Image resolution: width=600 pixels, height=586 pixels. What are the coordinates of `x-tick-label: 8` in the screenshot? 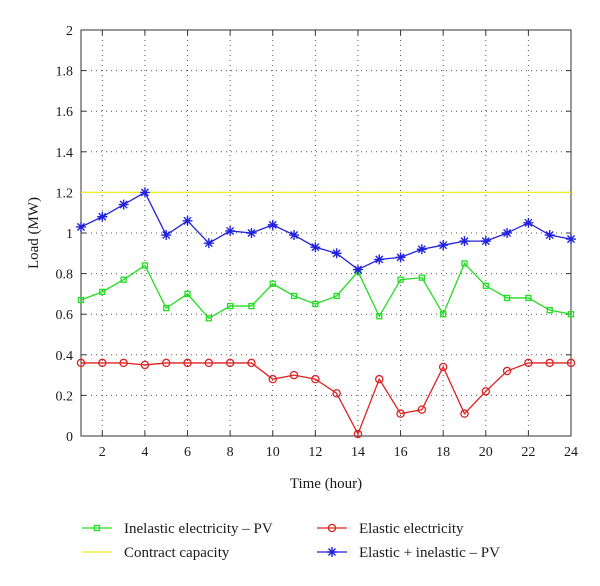 It's located at (230, 452).